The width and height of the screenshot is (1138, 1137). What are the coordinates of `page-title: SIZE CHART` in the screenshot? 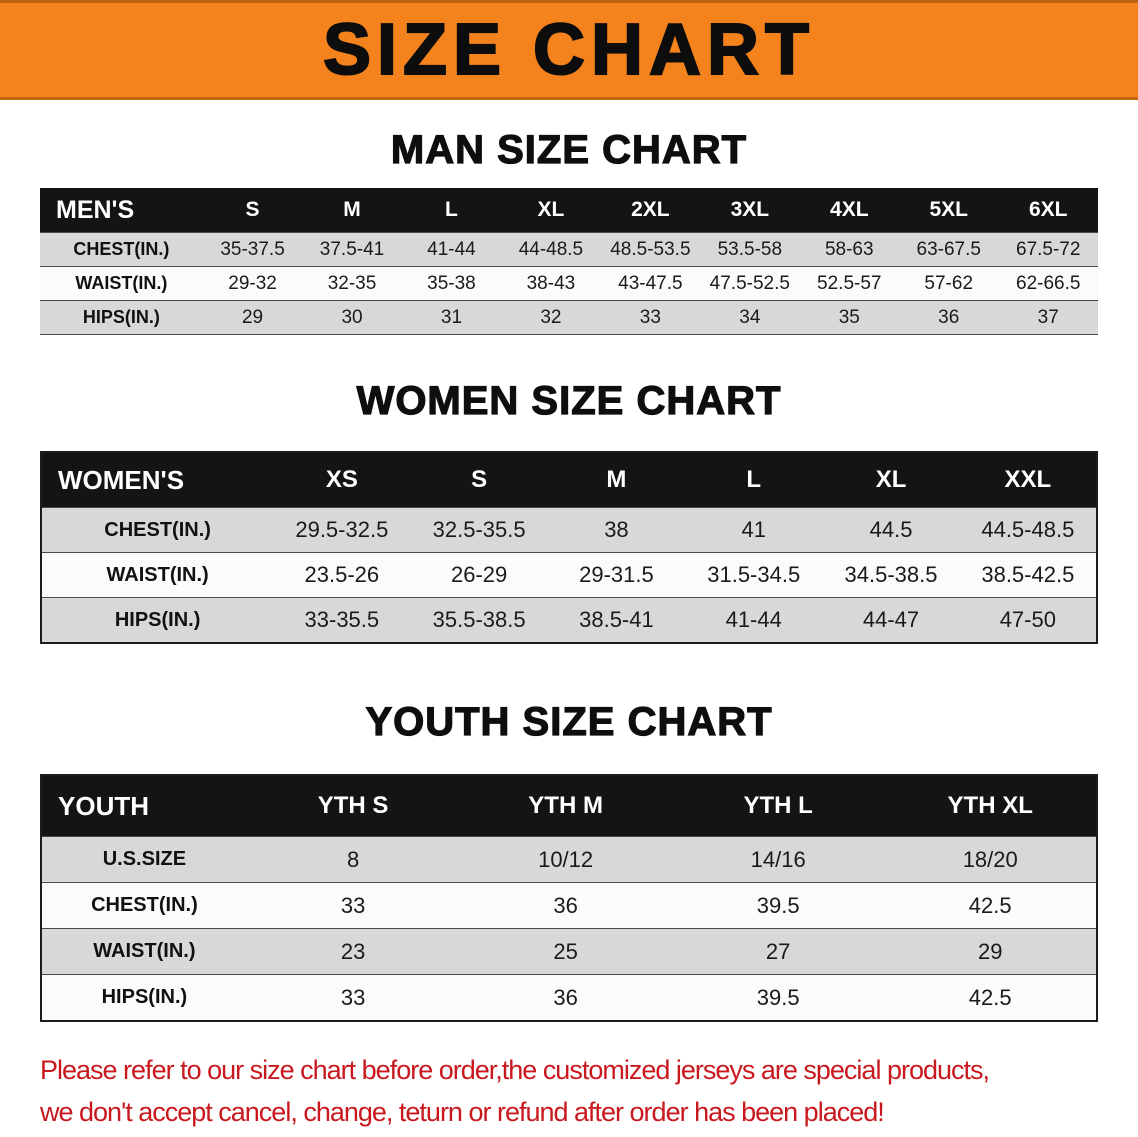 It's located at (568, 50).